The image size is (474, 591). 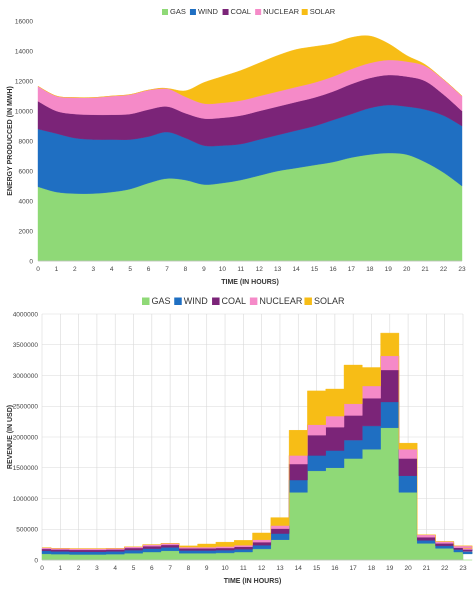 I want to click on y-tick-label: 4000, so click(x=26, y=201).